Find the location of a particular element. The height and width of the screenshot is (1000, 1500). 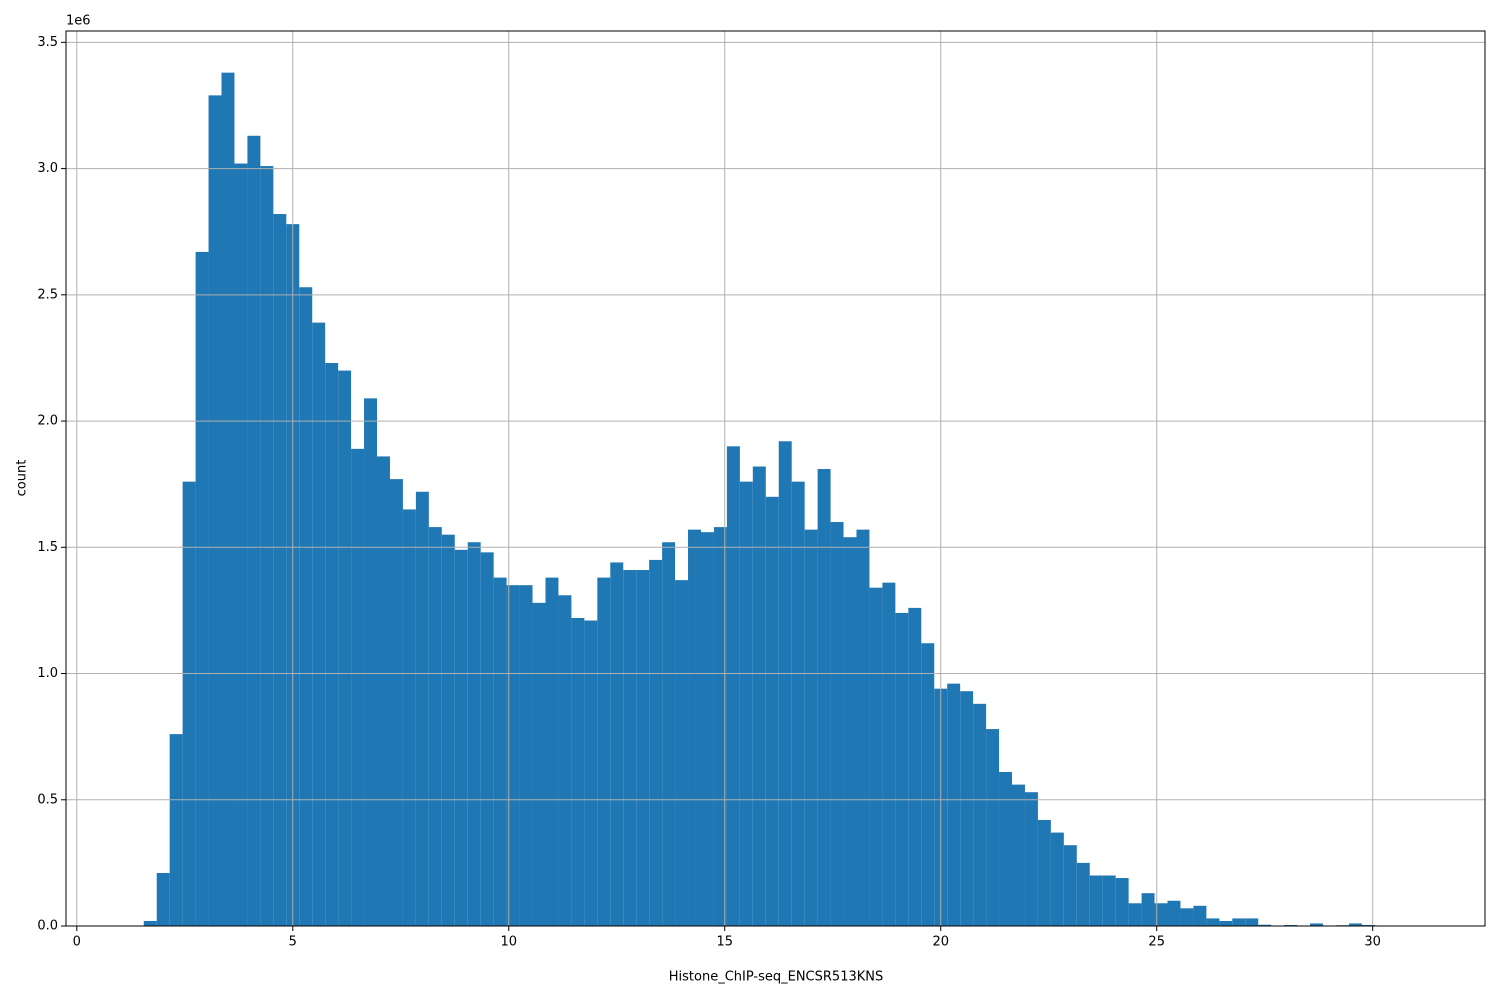

y-tick-label: 2.0 is located at coordinates (47, 421).